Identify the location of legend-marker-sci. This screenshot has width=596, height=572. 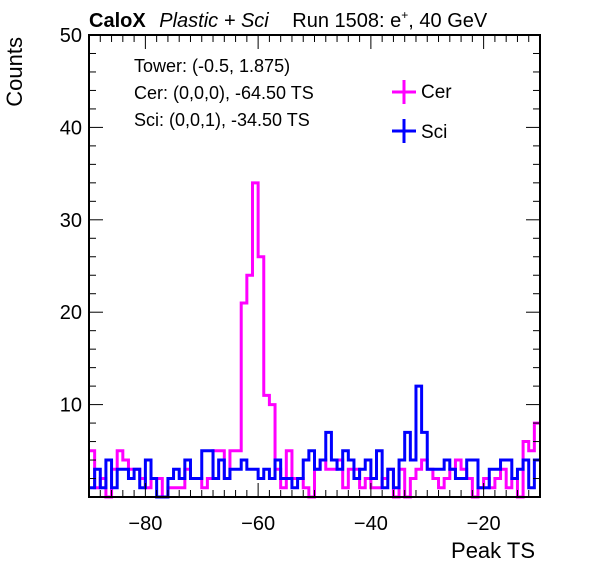
(404, 131).